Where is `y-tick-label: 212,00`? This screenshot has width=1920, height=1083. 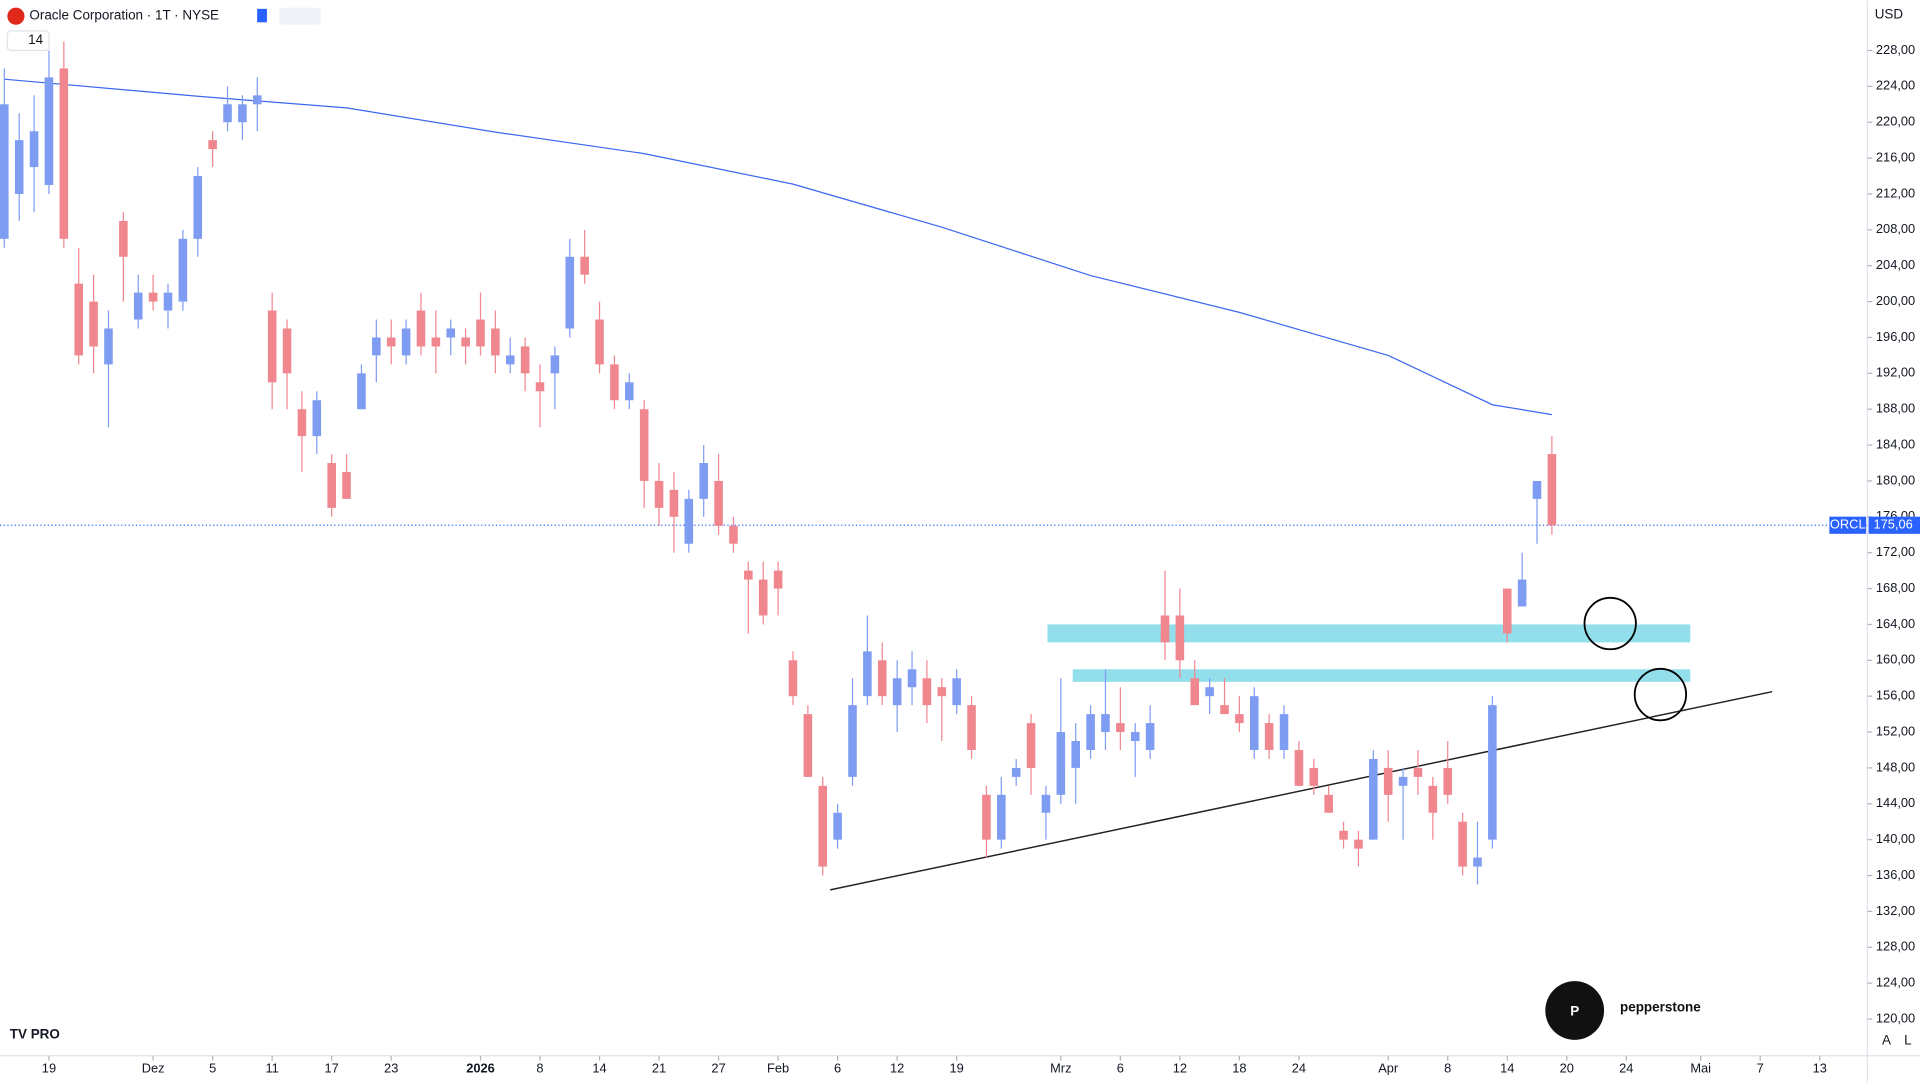
y-tick-label: 212,00 is located at coordinates (1895, 192).